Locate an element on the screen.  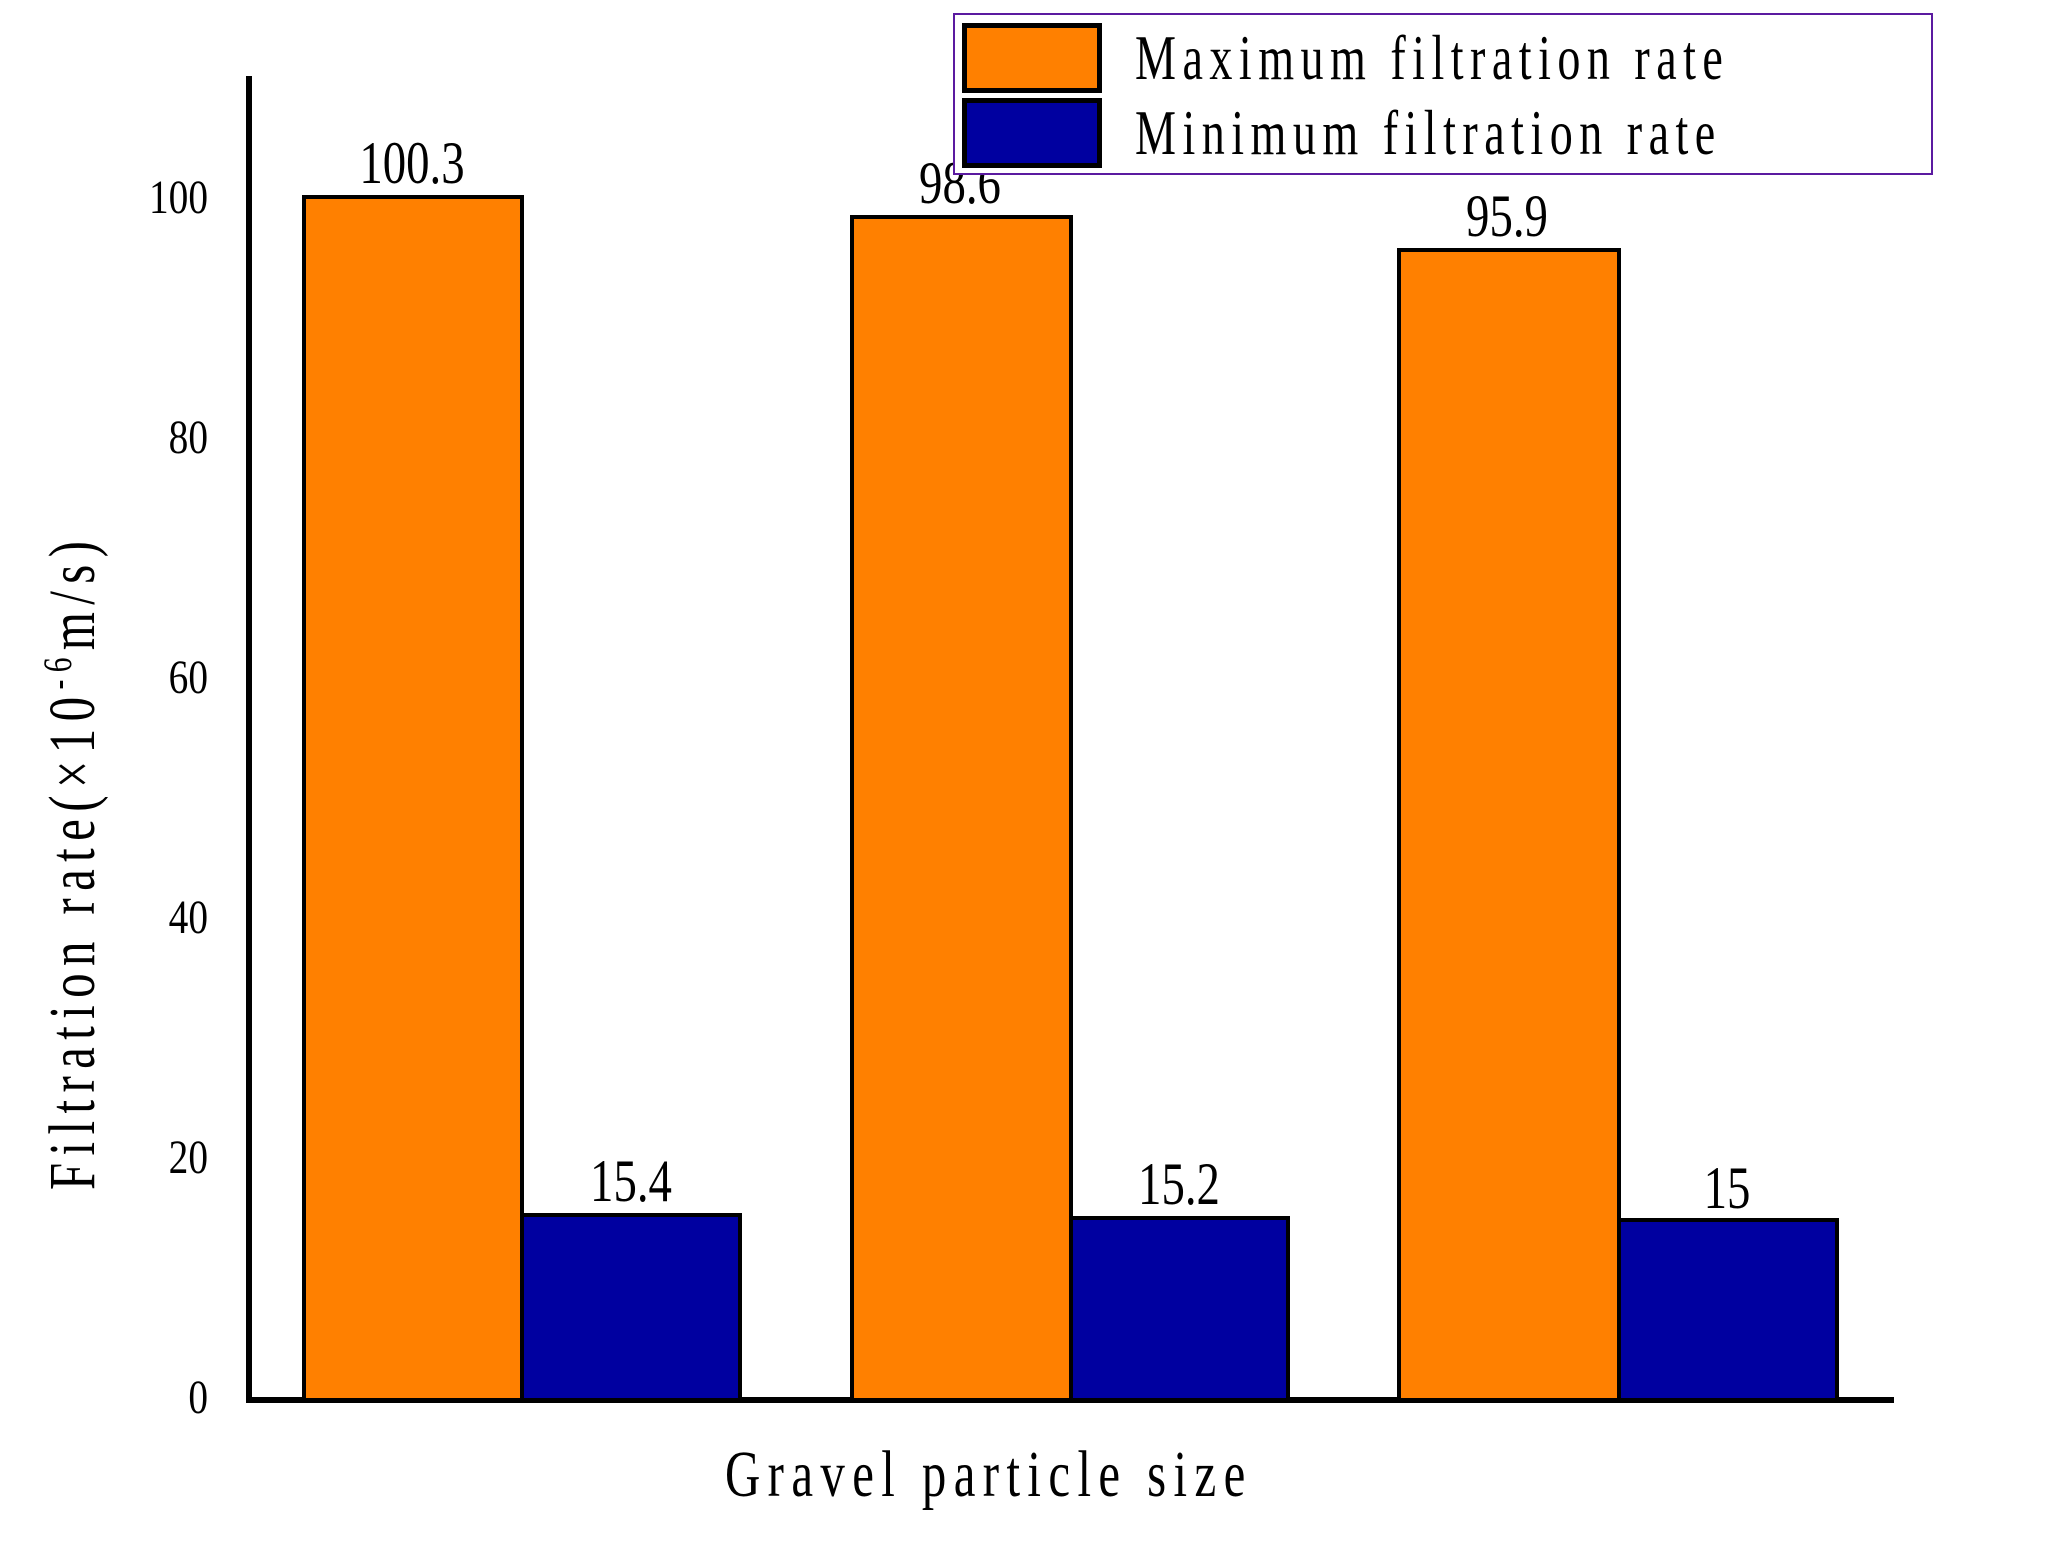
y-tick-label: 40 is located at coordinates (188, 917).